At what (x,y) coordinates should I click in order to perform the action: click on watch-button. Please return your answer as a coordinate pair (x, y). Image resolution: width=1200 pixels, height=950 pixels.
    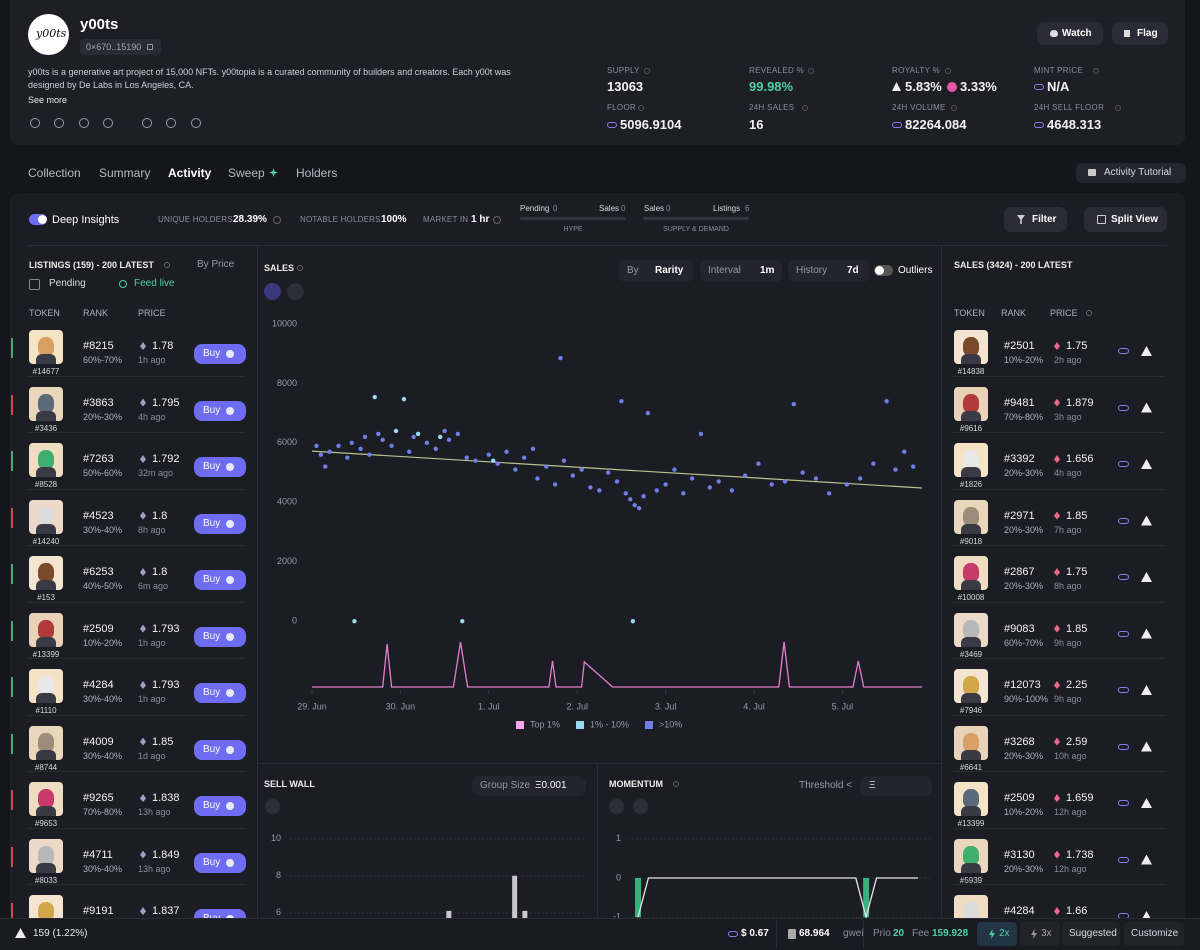
    Looking at the image, I should click on (1070, 33).